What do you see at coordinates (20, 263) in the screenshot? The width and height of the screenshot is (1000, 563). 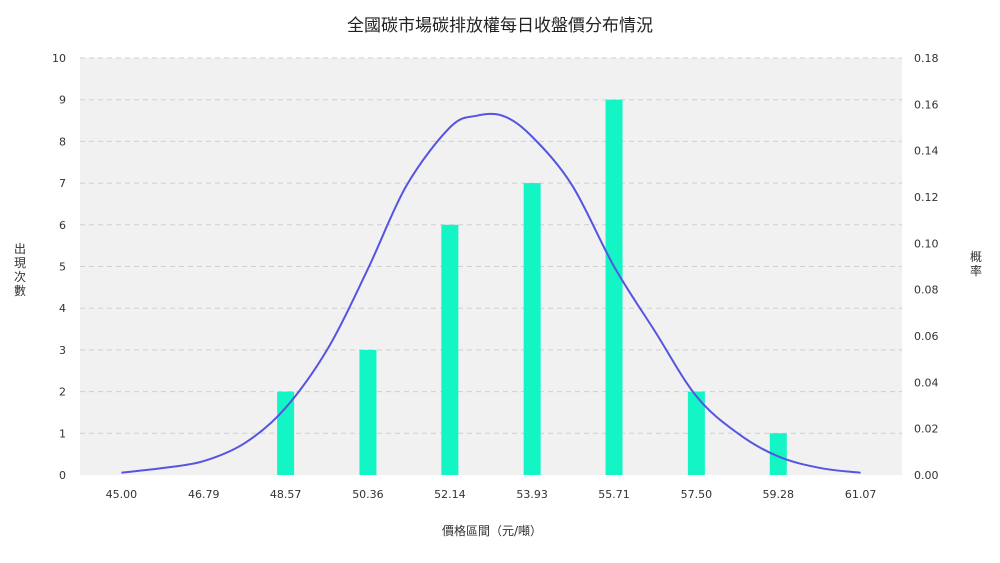 I see `axis-label-char: 現` at bounding box center [20, 263].